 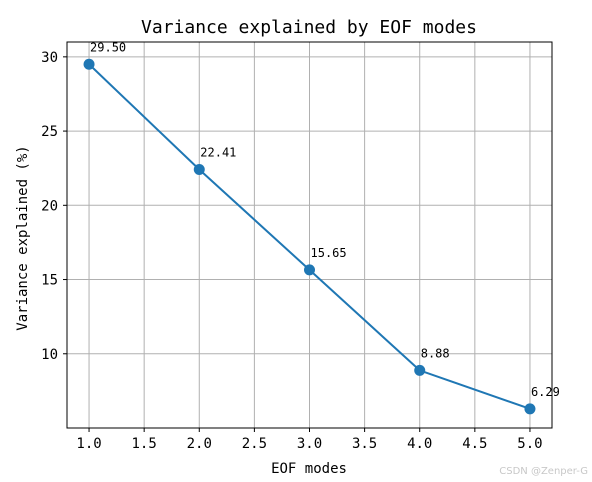 What do you see at coordinates (49, 281) in the screenshot?
I see `y-tick-label: 15` at bounding box center [49, 281].